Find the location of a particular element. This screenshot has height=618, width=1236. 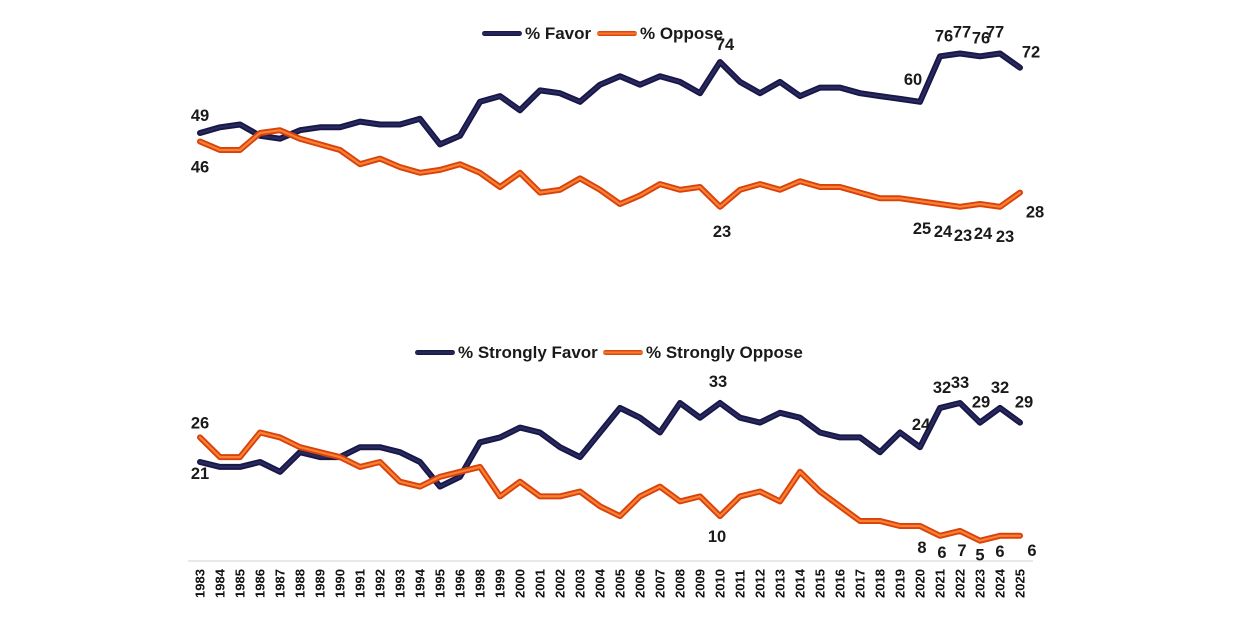

value-label-favor-2022: 33 is located at coordinates (960, 383).